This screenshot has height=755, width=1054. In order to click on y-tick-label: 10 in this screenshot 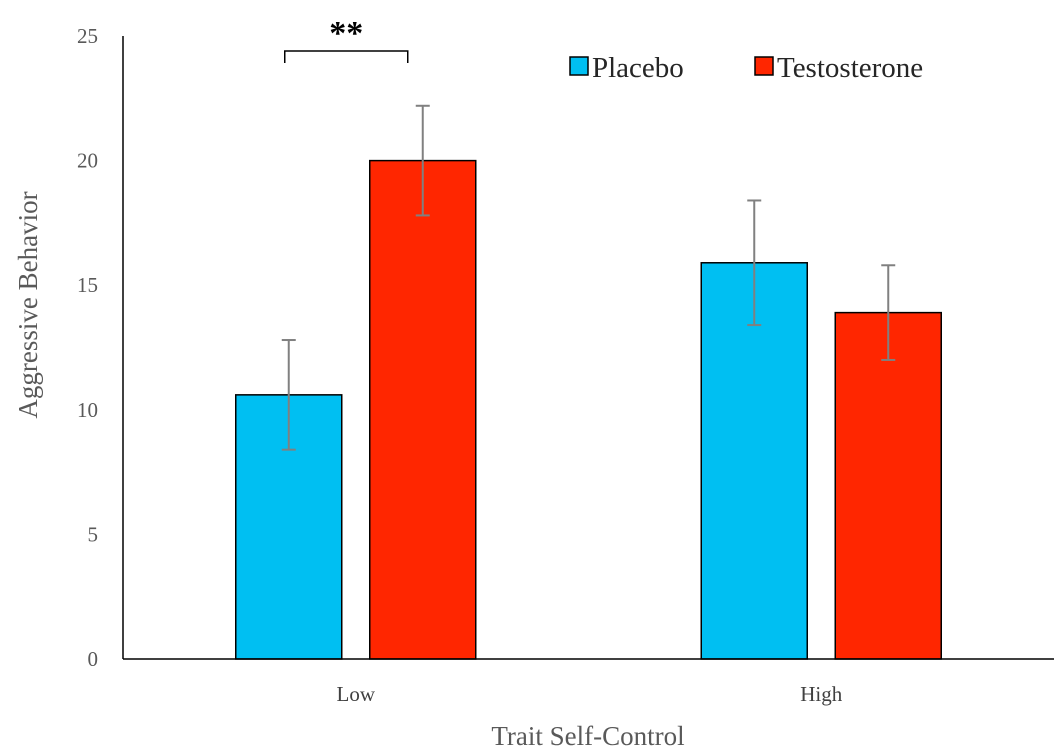, I will do `click(87, 410)`.